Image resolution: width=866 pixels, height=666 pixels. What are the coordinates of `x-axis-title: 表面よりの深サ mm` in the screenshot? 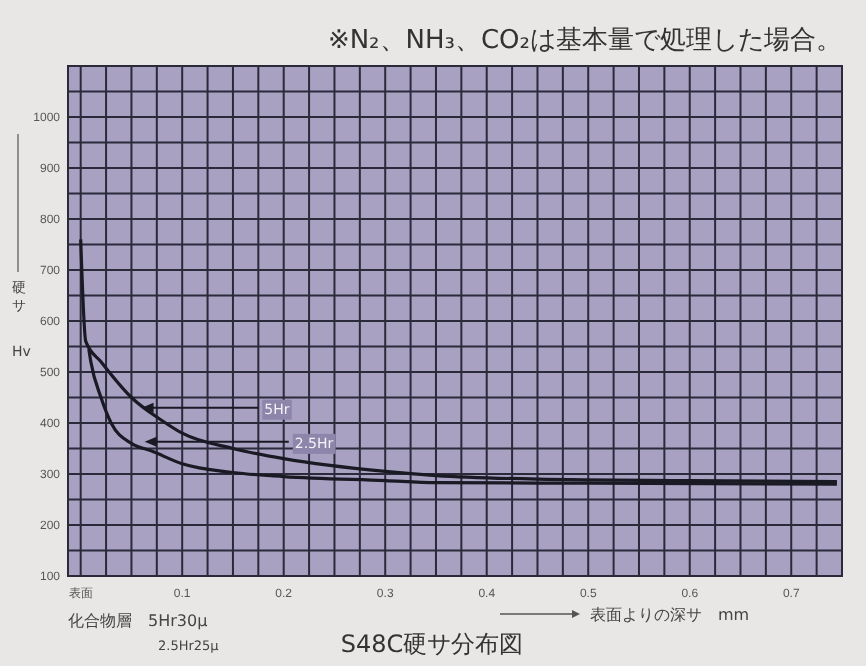 It's located at (670, 615).